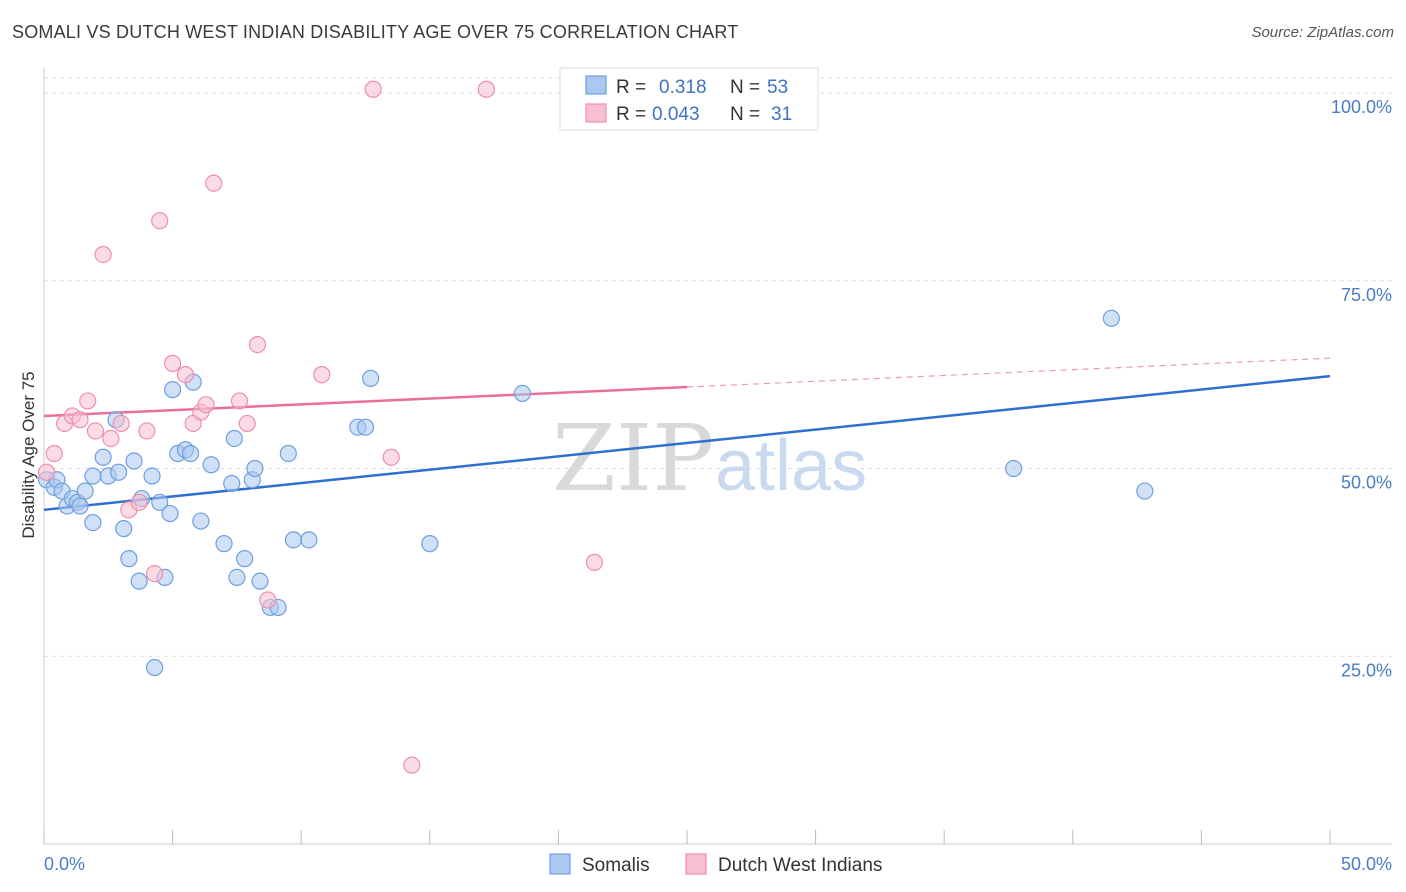 The height and width of the screenshot is (892, 1406). I want to click on bottom-legend-swatch-dutch, so click(696, 864).